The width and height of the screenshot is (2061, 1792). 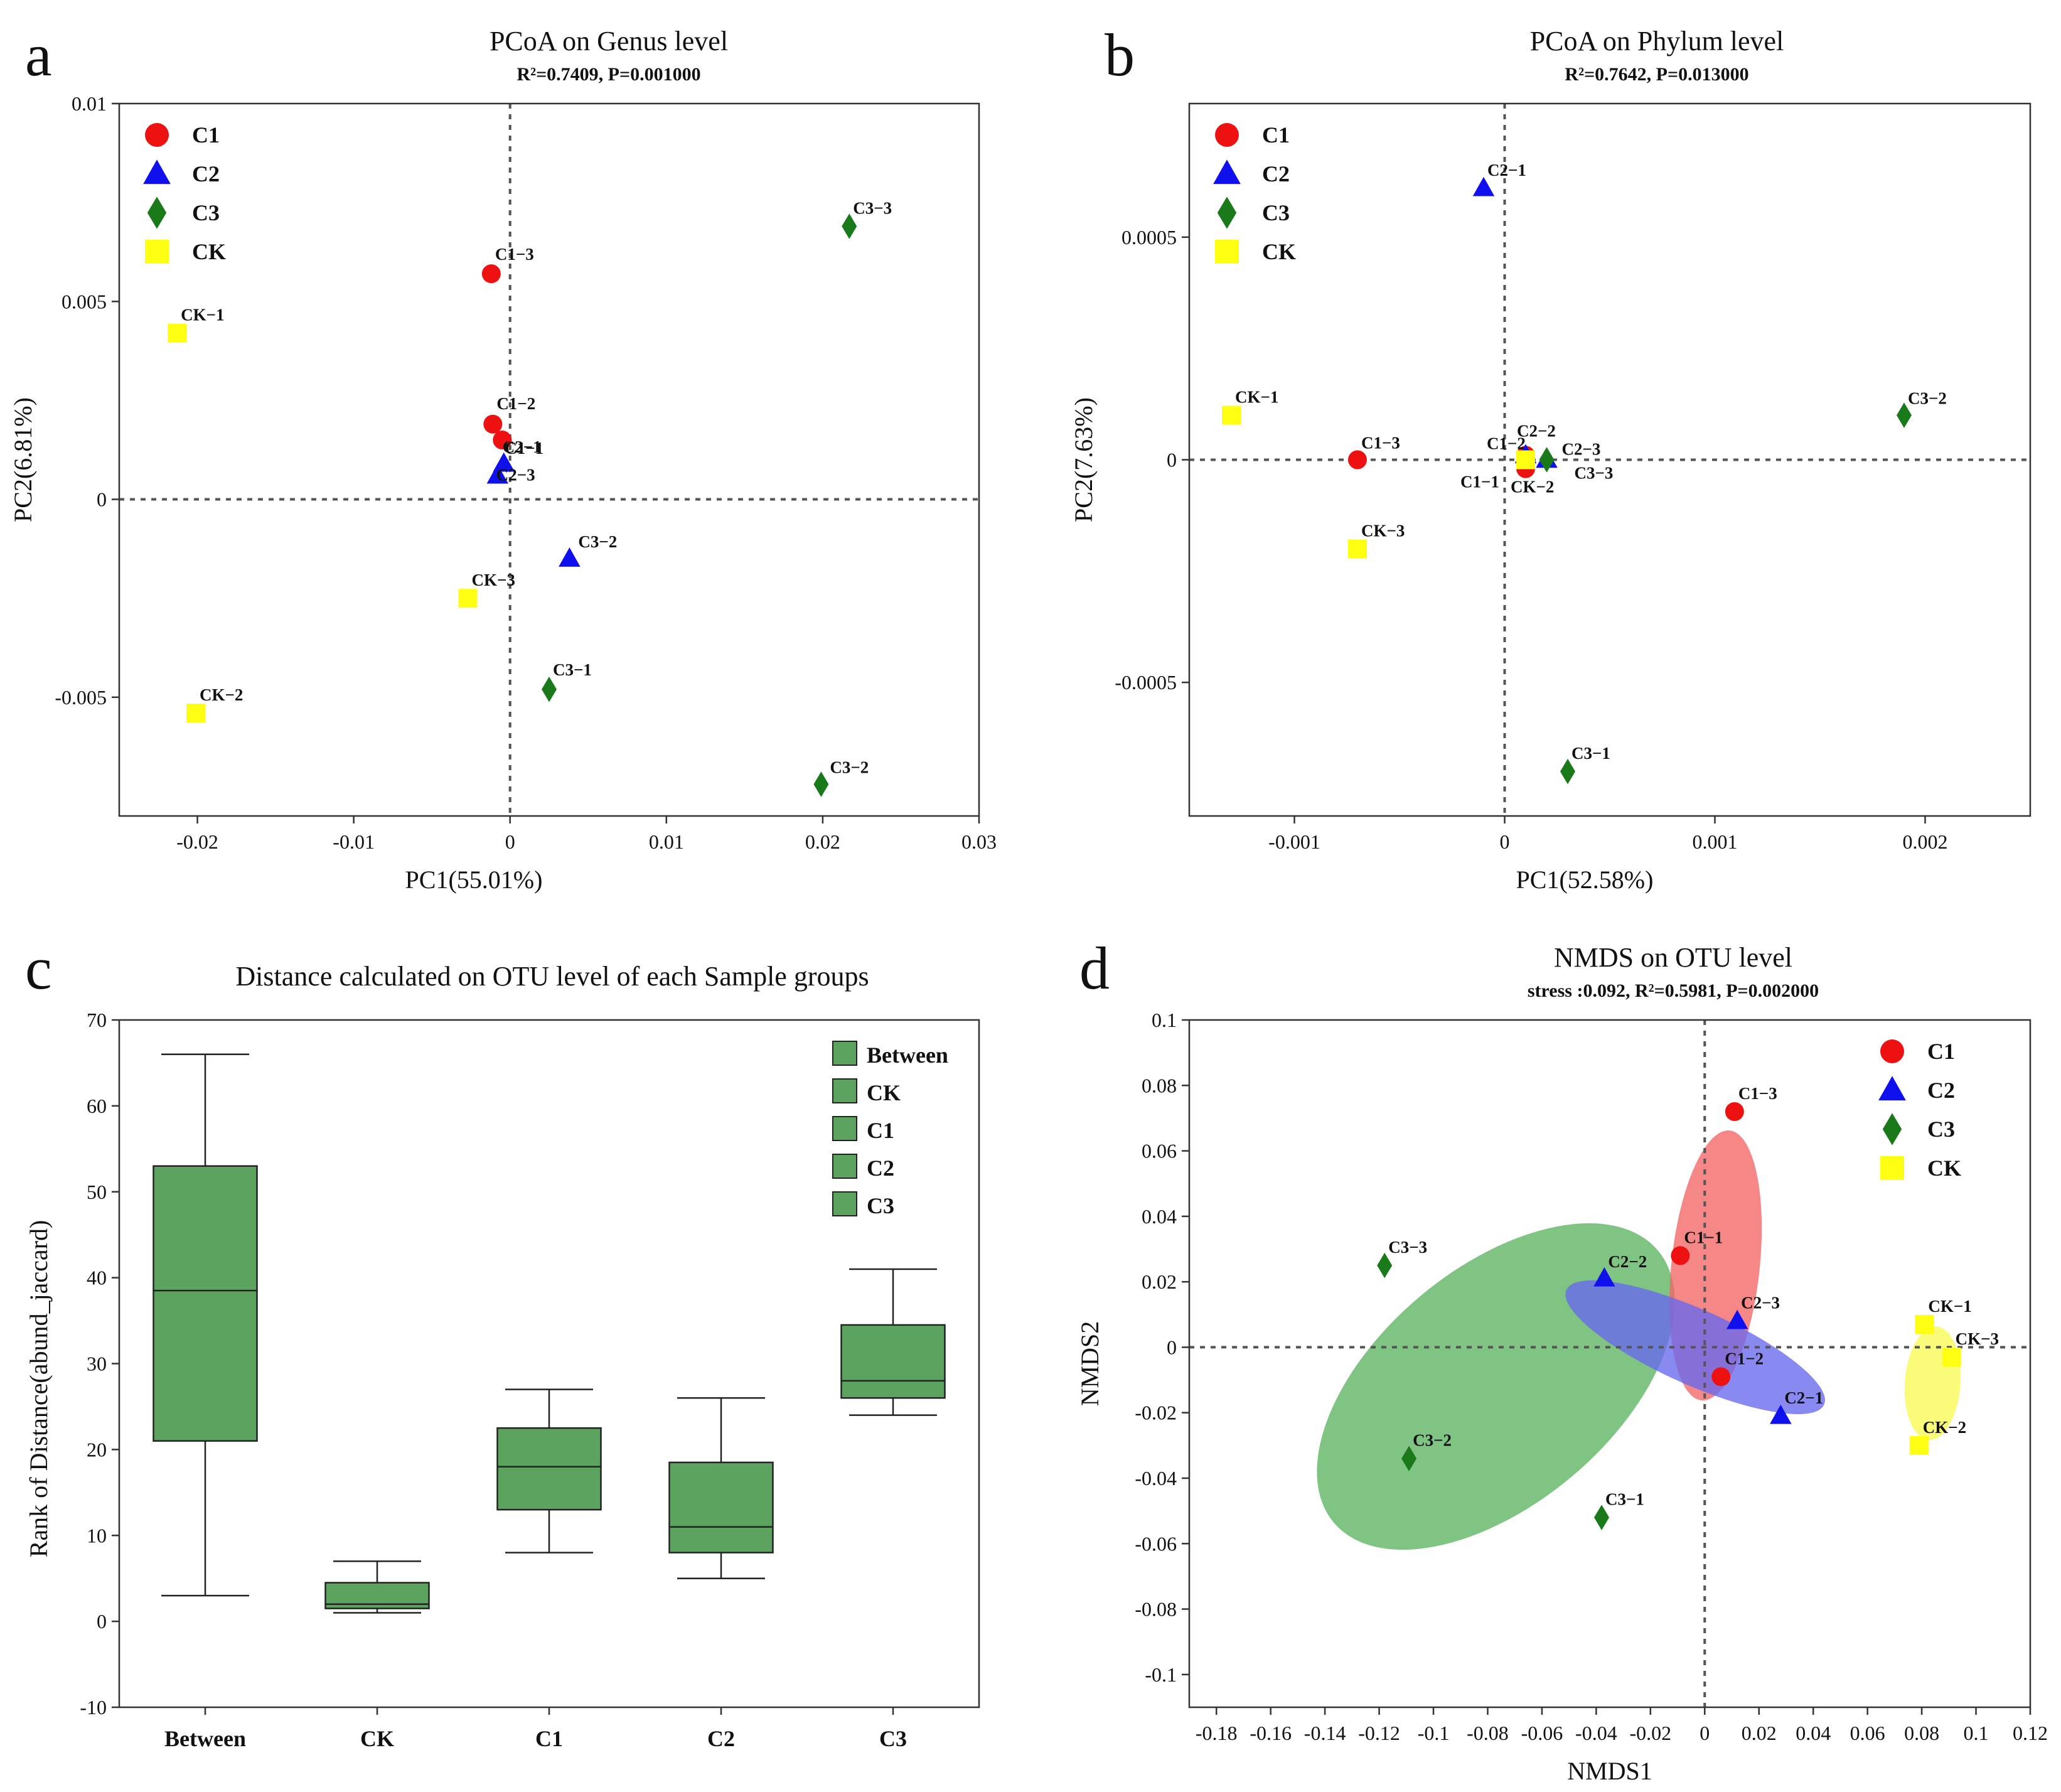 What do you see at coordinates (1120, 55) in the screenshot?
I see `panel-letter: b` at bounding box center [1120, 55].